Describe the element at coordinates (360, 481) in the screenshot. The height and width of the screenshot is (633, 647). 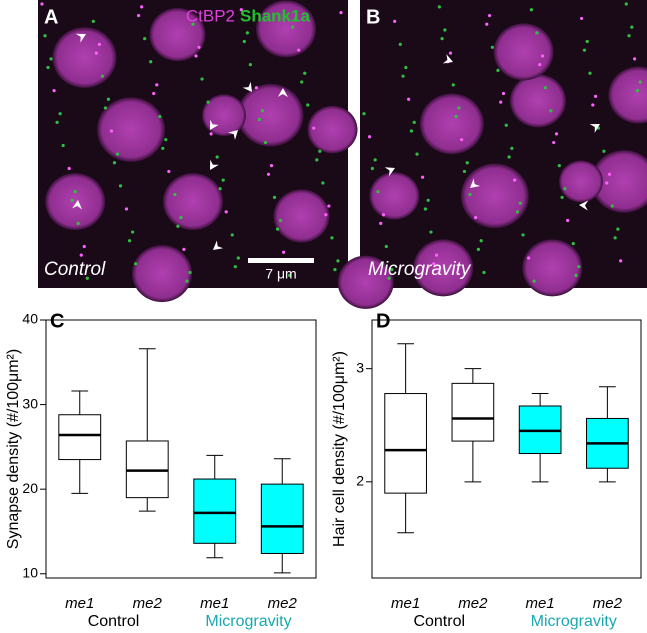
I see `y-tick-label: 2` at that location.